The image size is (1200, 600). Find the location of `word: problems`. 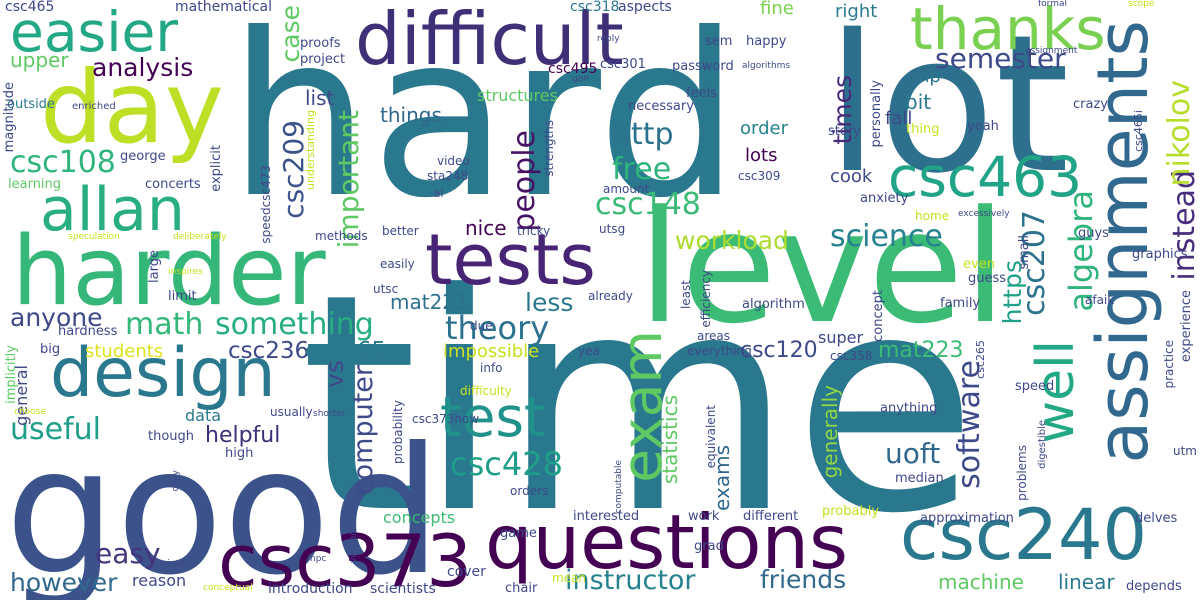

word: problems is located at coordinates (1022, 473).